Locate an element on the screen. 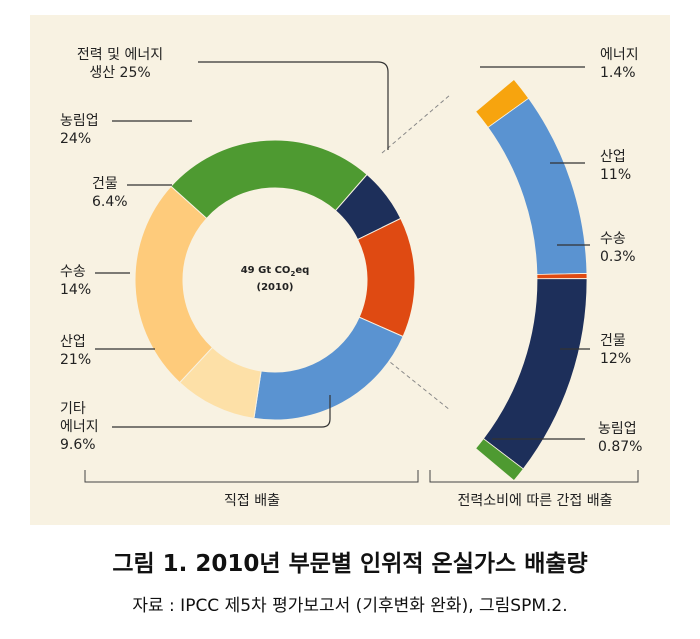 The width and height of the screenshot is (700, 639). indirect-arc is located at coordinates (531, 280).